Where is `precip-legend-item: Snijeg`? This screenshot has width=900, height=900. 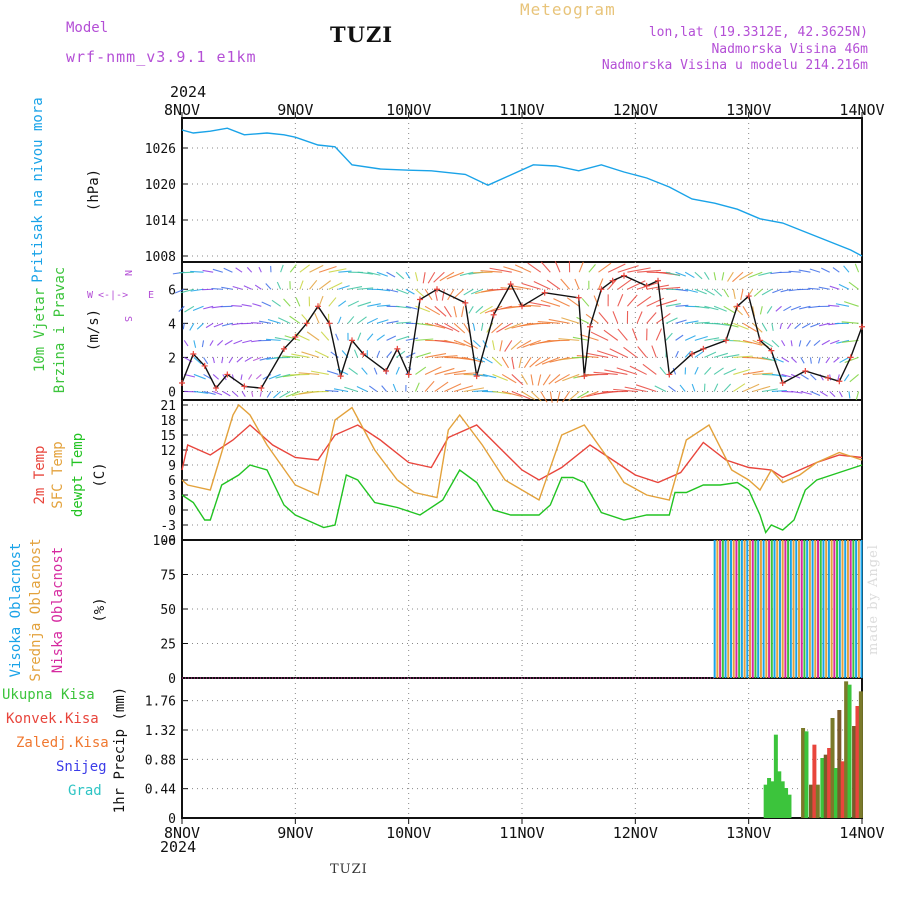 precip-legend-item: Snijeg is located at coordinates (81, 767).